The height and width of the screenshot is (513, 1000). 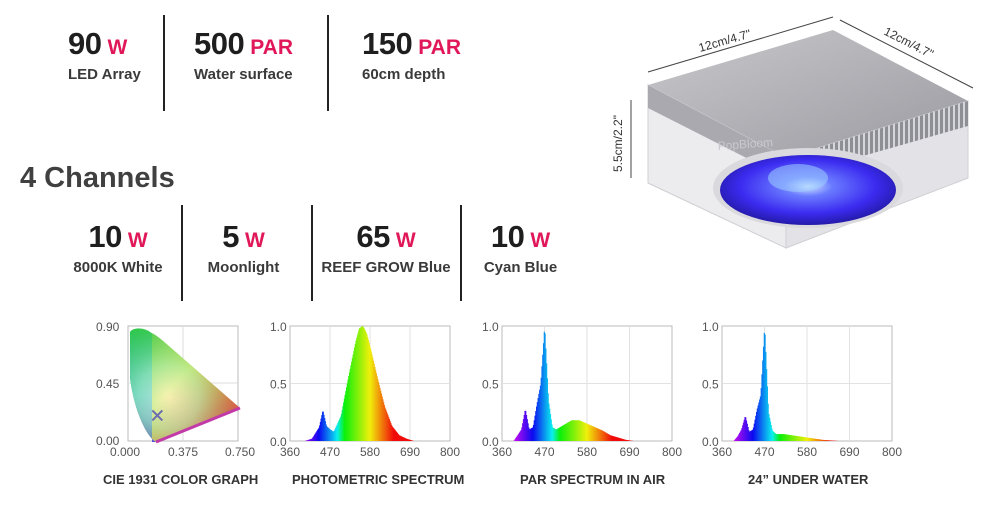 I want to click on channel-value: 10, so click(x=507, y=236).